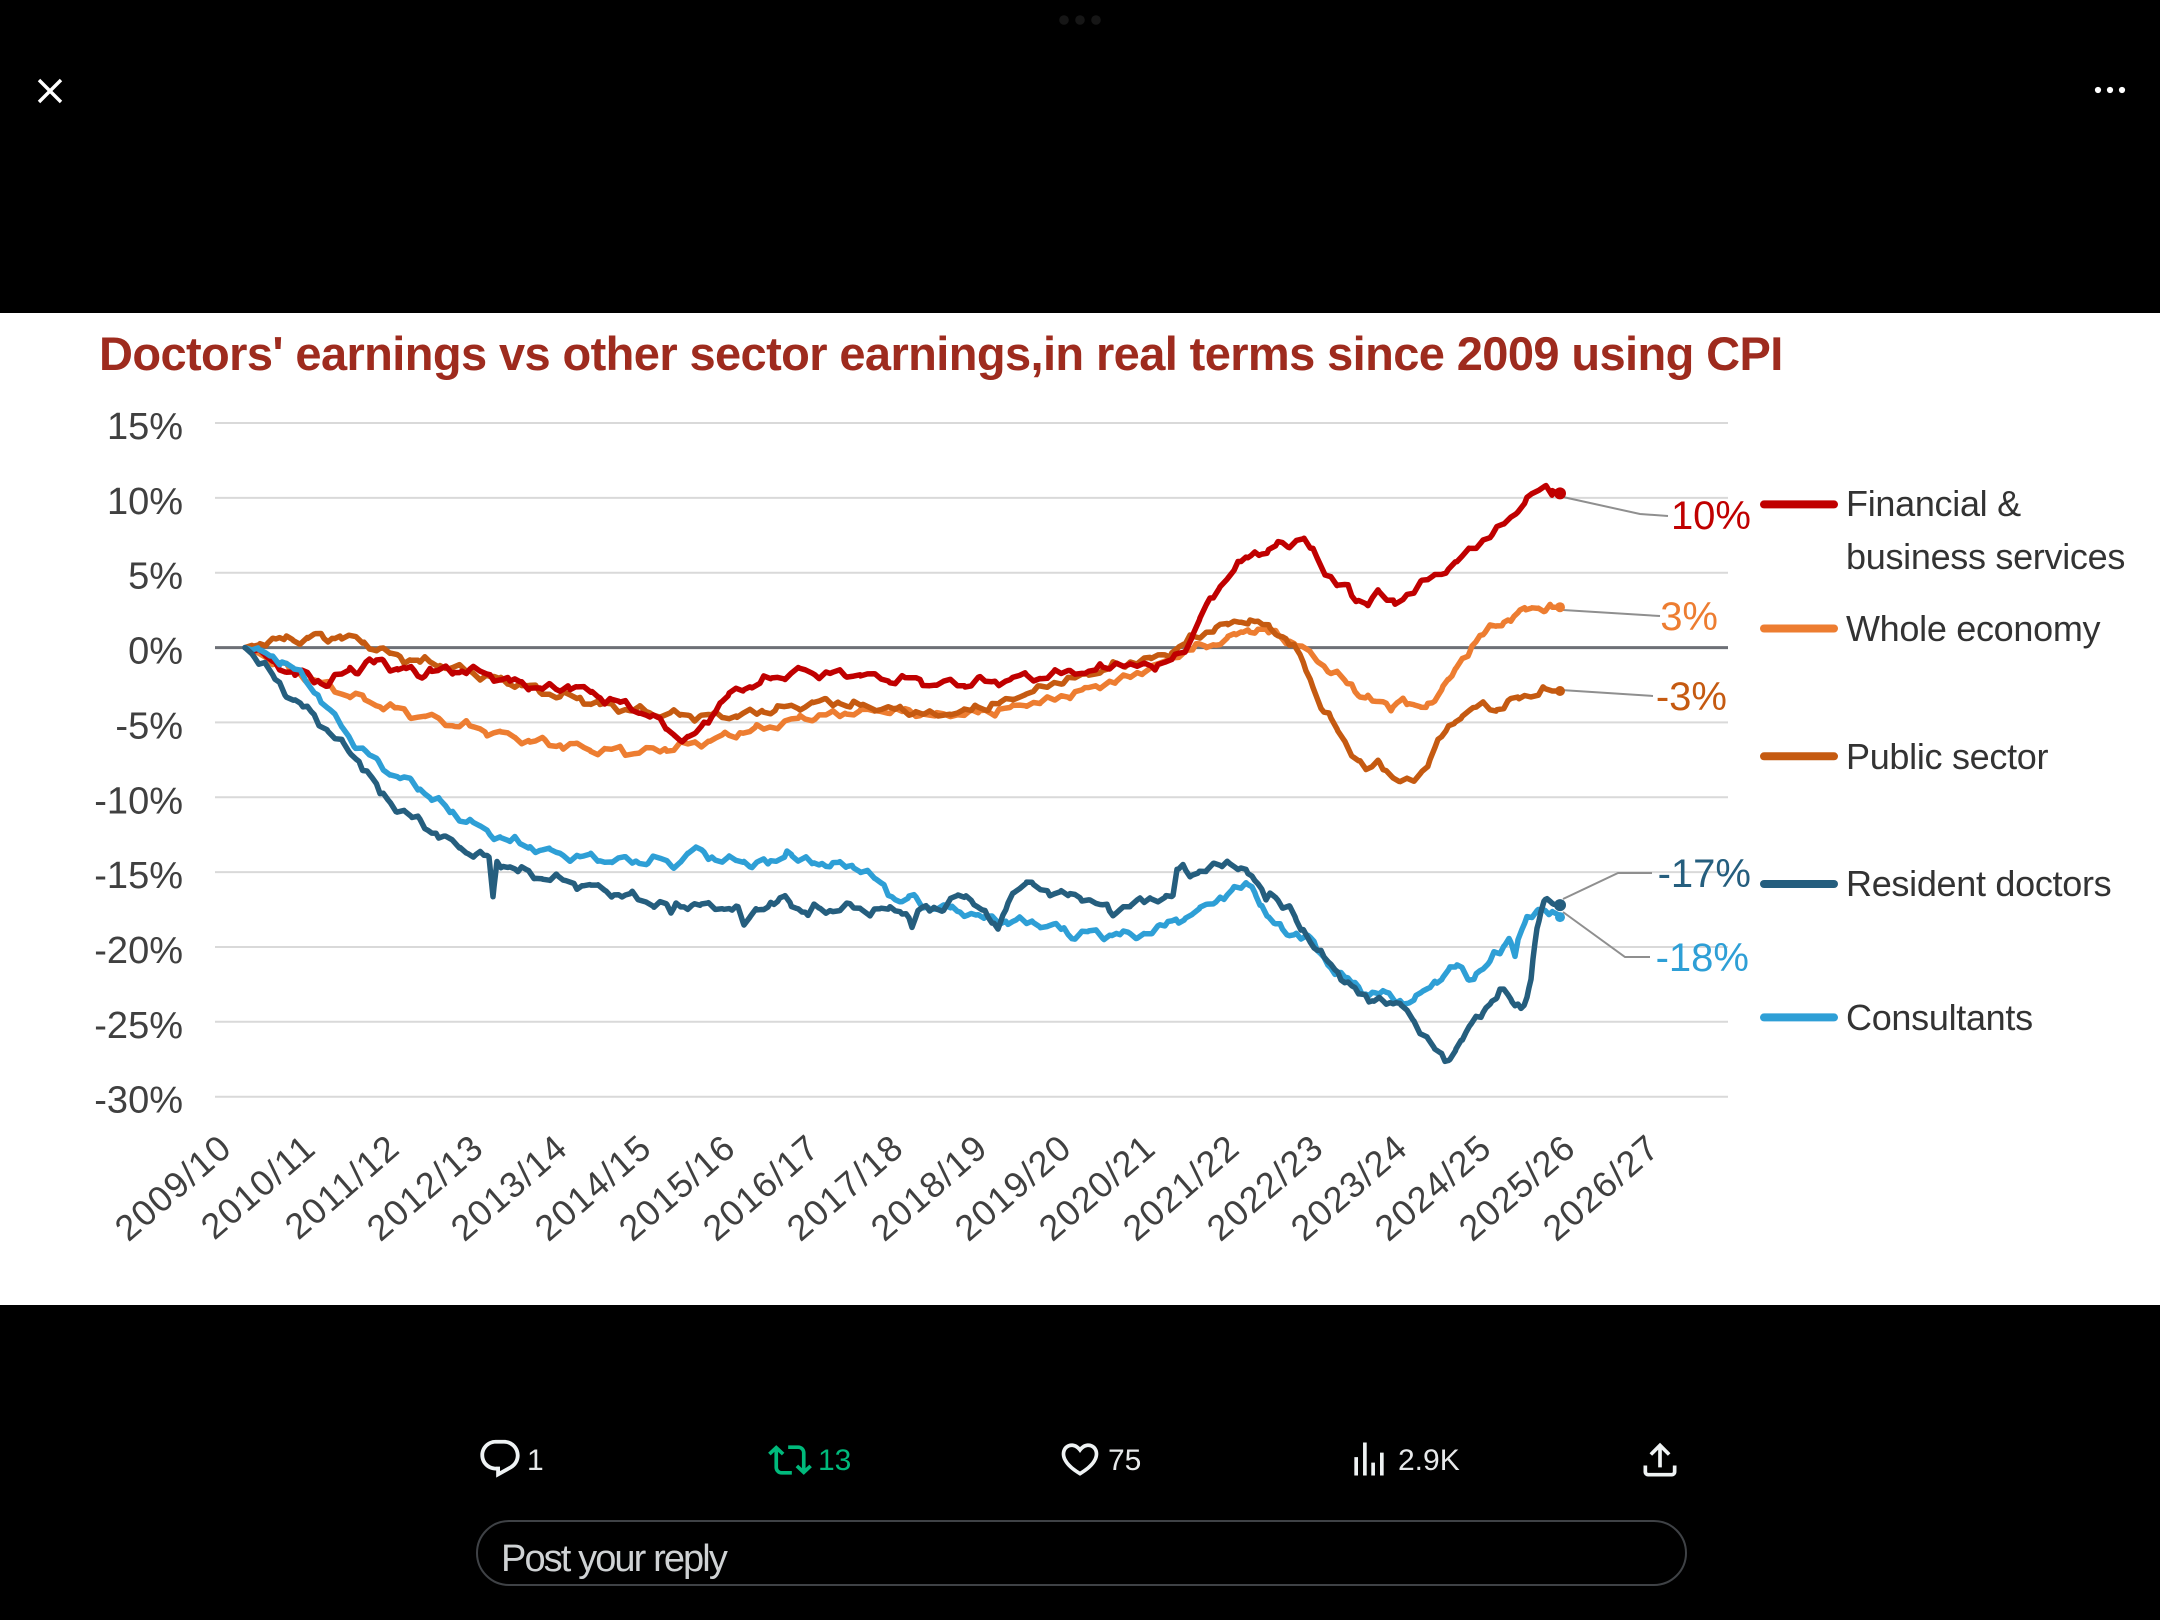  I want to click on svg-text: 5%, so click(155, 577).